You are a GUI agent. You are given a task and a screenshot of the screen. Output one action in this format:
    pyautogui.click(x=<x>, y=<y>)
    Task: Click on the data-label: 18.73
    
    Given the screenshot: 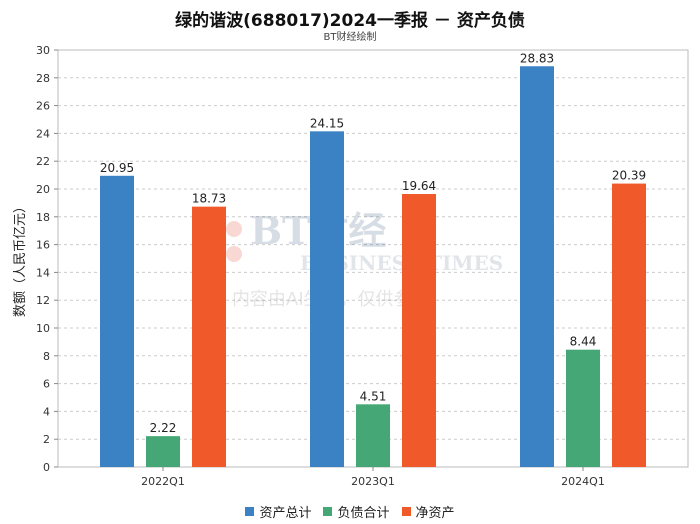 What is the action you would take?
    pyautogui.click(x=209, y=199)
    